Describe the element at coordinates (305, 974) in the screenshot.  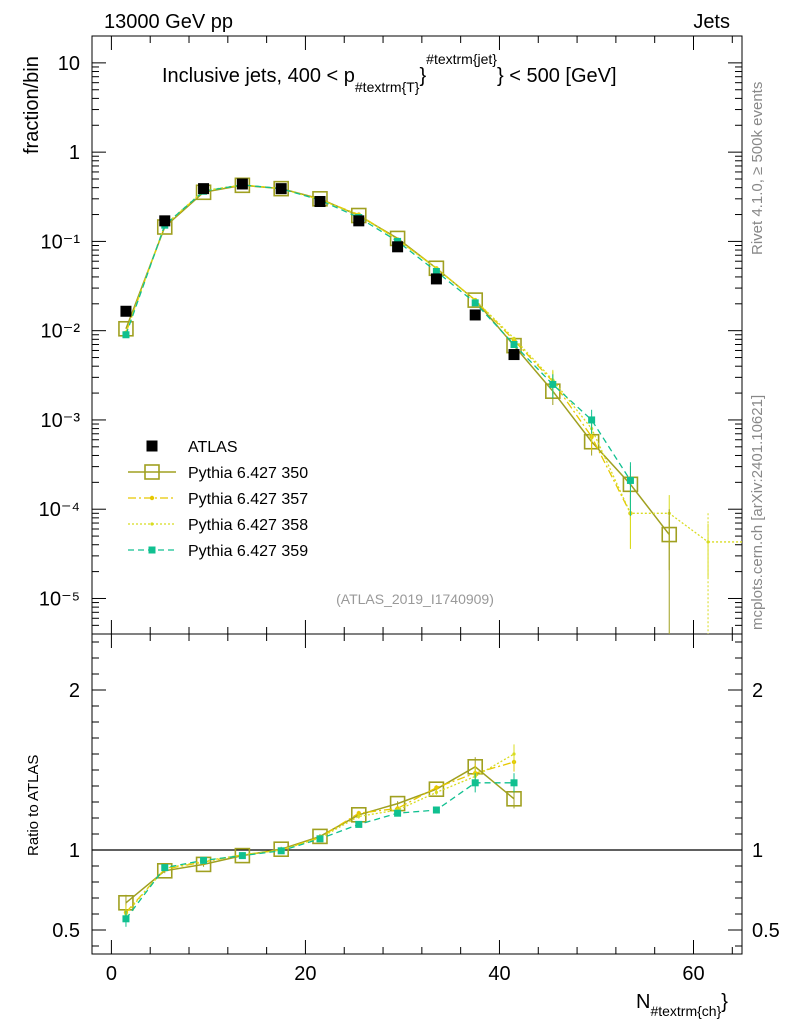
I see `x-tick-label: 20` at that location.